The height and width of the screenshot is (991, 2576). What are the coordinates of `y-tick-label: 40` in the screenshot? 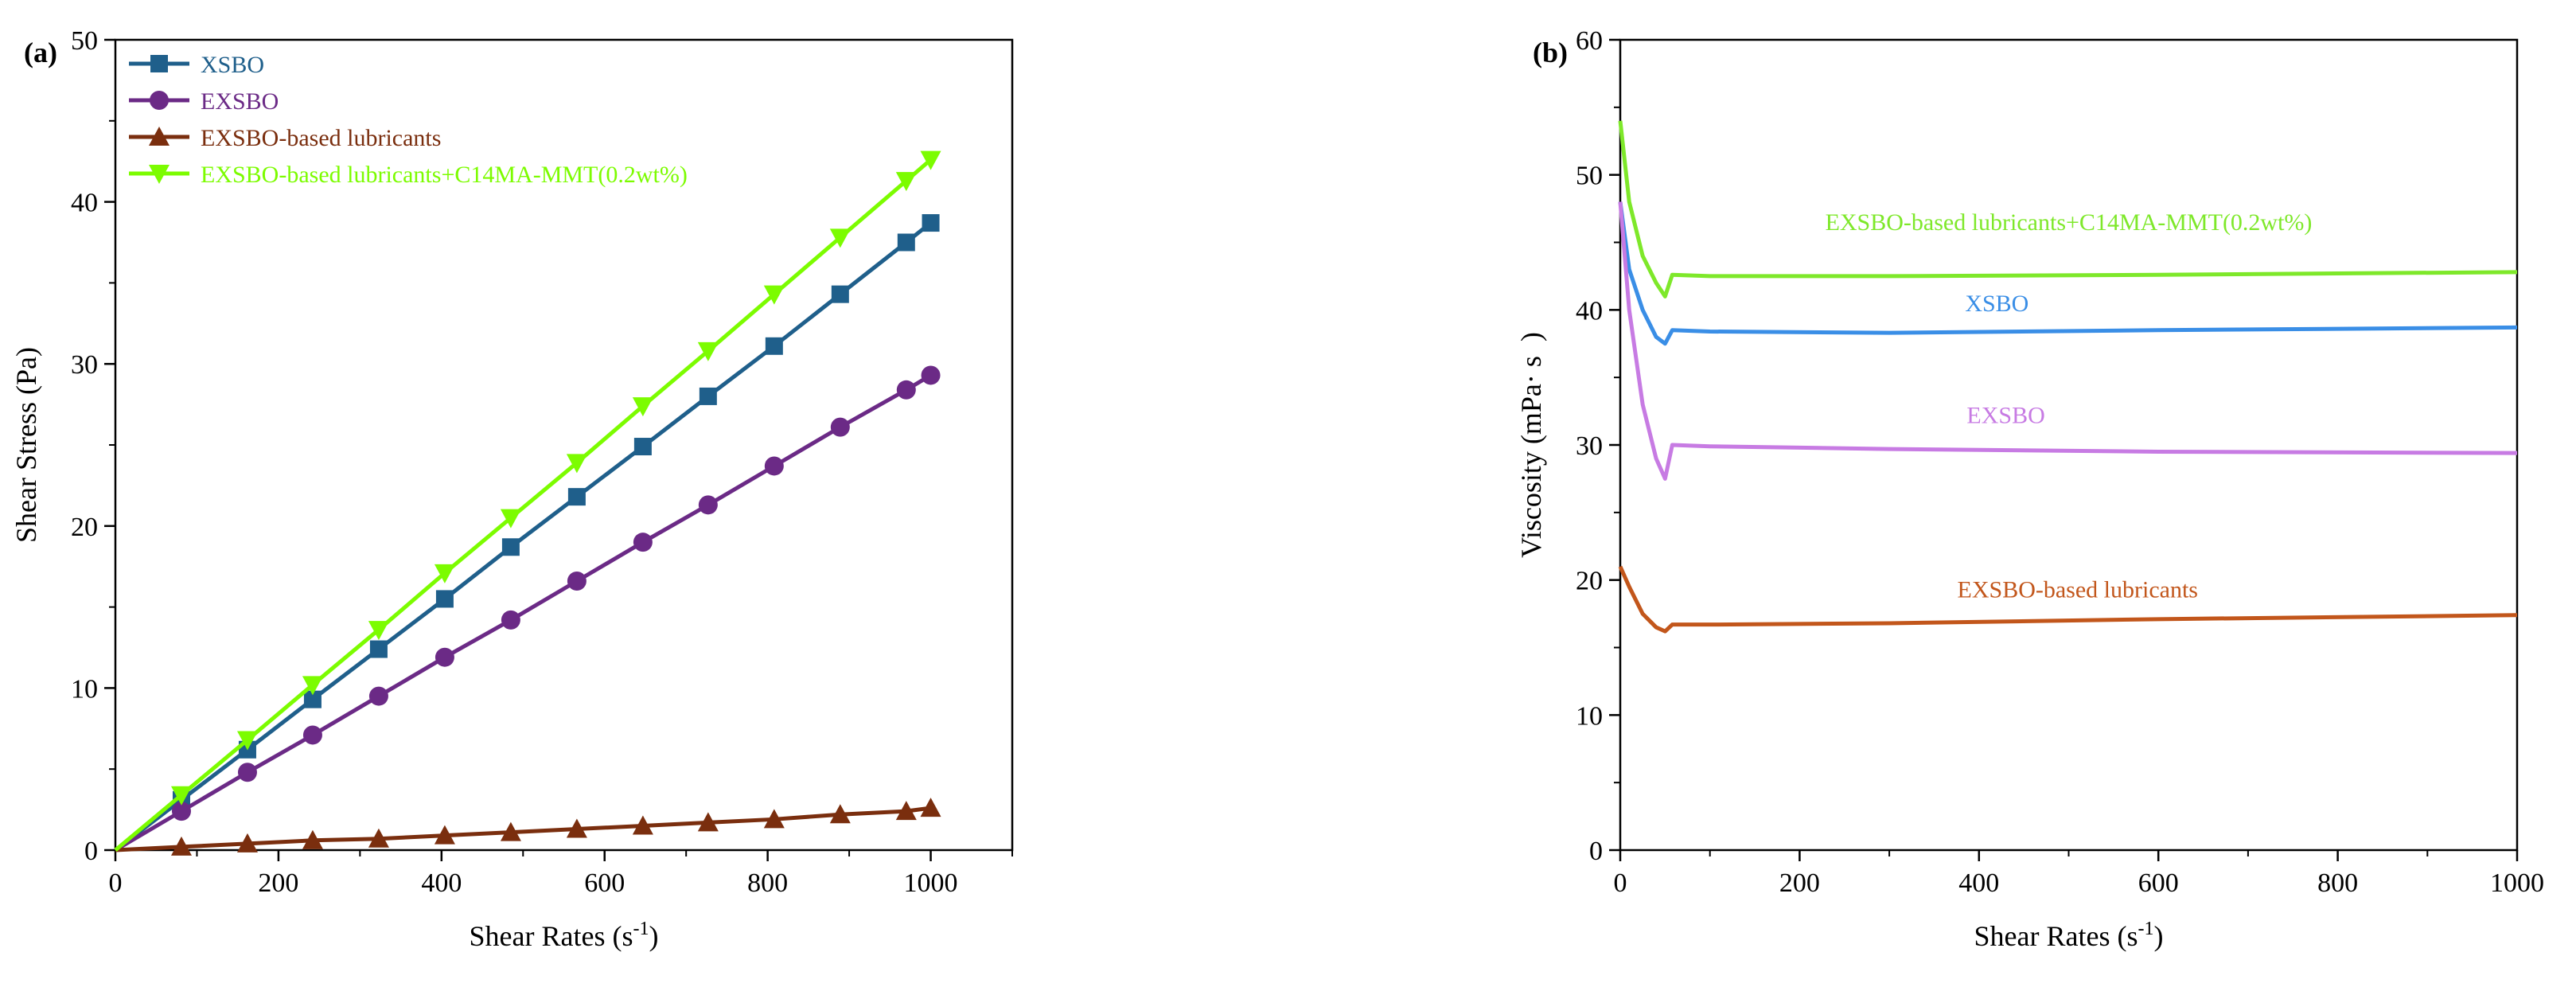 It's located at (84, 203).